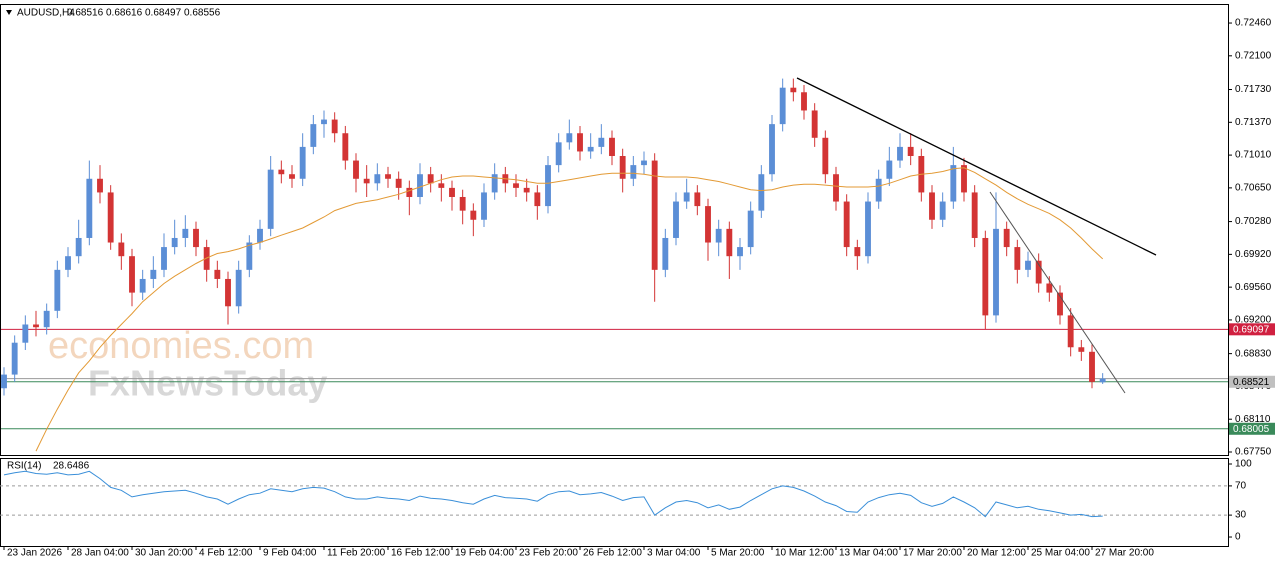 This screenshot has width=1280, height=567. I want to click on y-tick-label: 0.67750, so click(1253, 452).